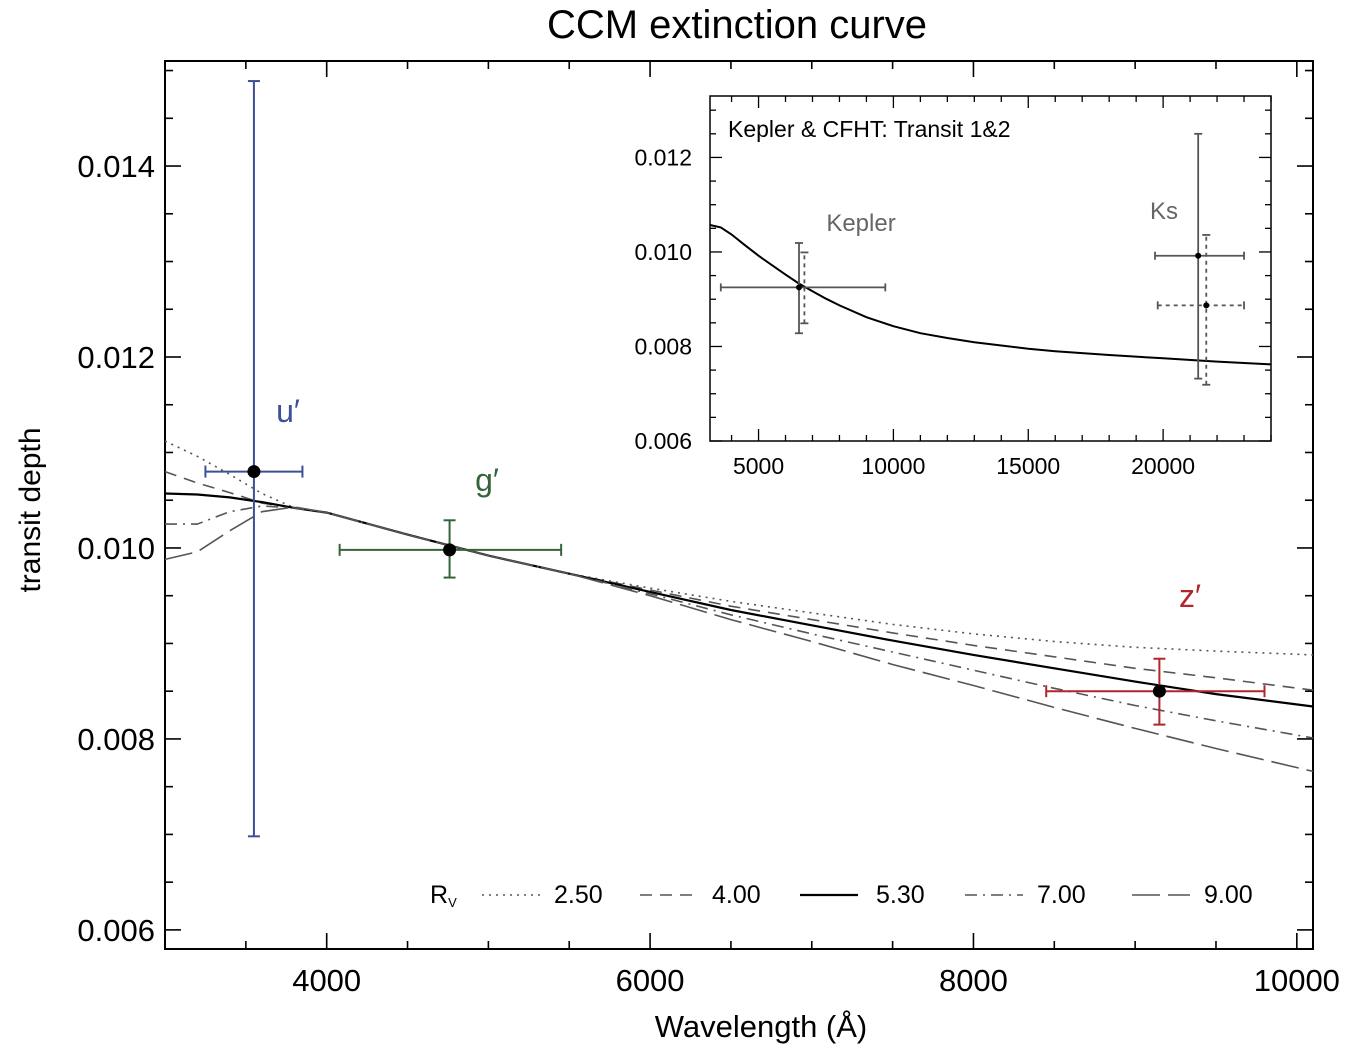 The width and height of the screenshot is (1346, 1055). I want to click on filter-labels: u′ g′ z′, so click(738, 503).